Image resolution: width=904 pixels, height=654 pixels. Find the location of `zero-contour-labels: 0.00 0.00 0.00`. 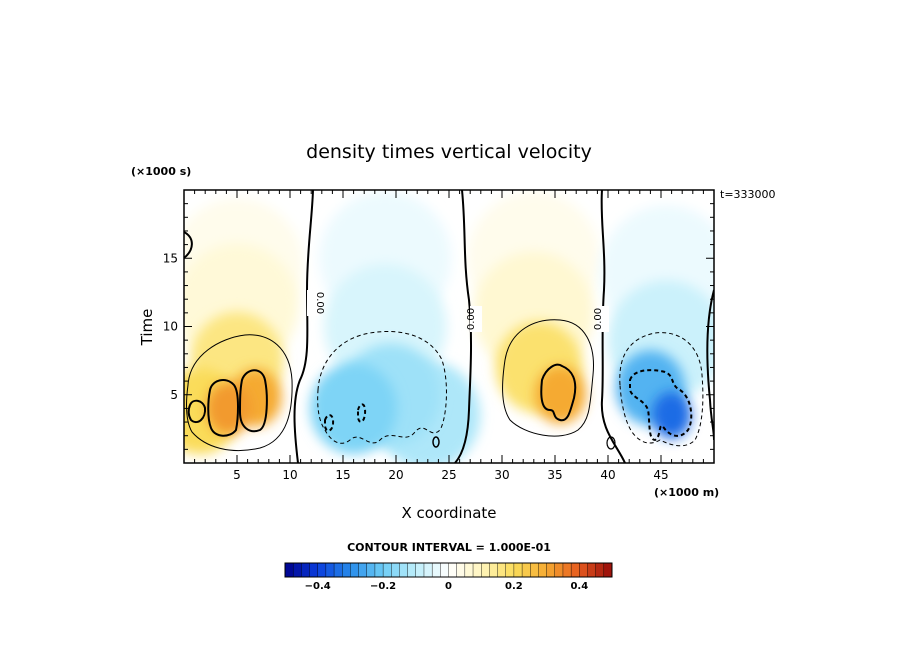

zero-contour-labels: 0.00 0.00 0.00 is located at coordinates (458, 311).